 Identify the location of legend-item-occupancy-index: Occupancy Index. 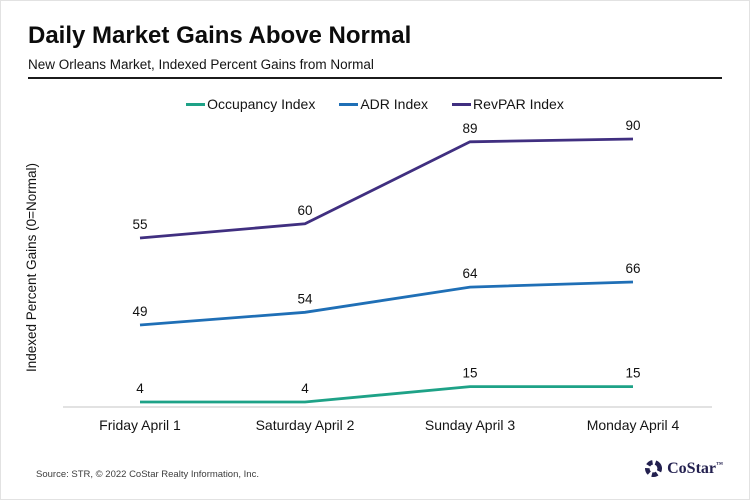
(250, 104).